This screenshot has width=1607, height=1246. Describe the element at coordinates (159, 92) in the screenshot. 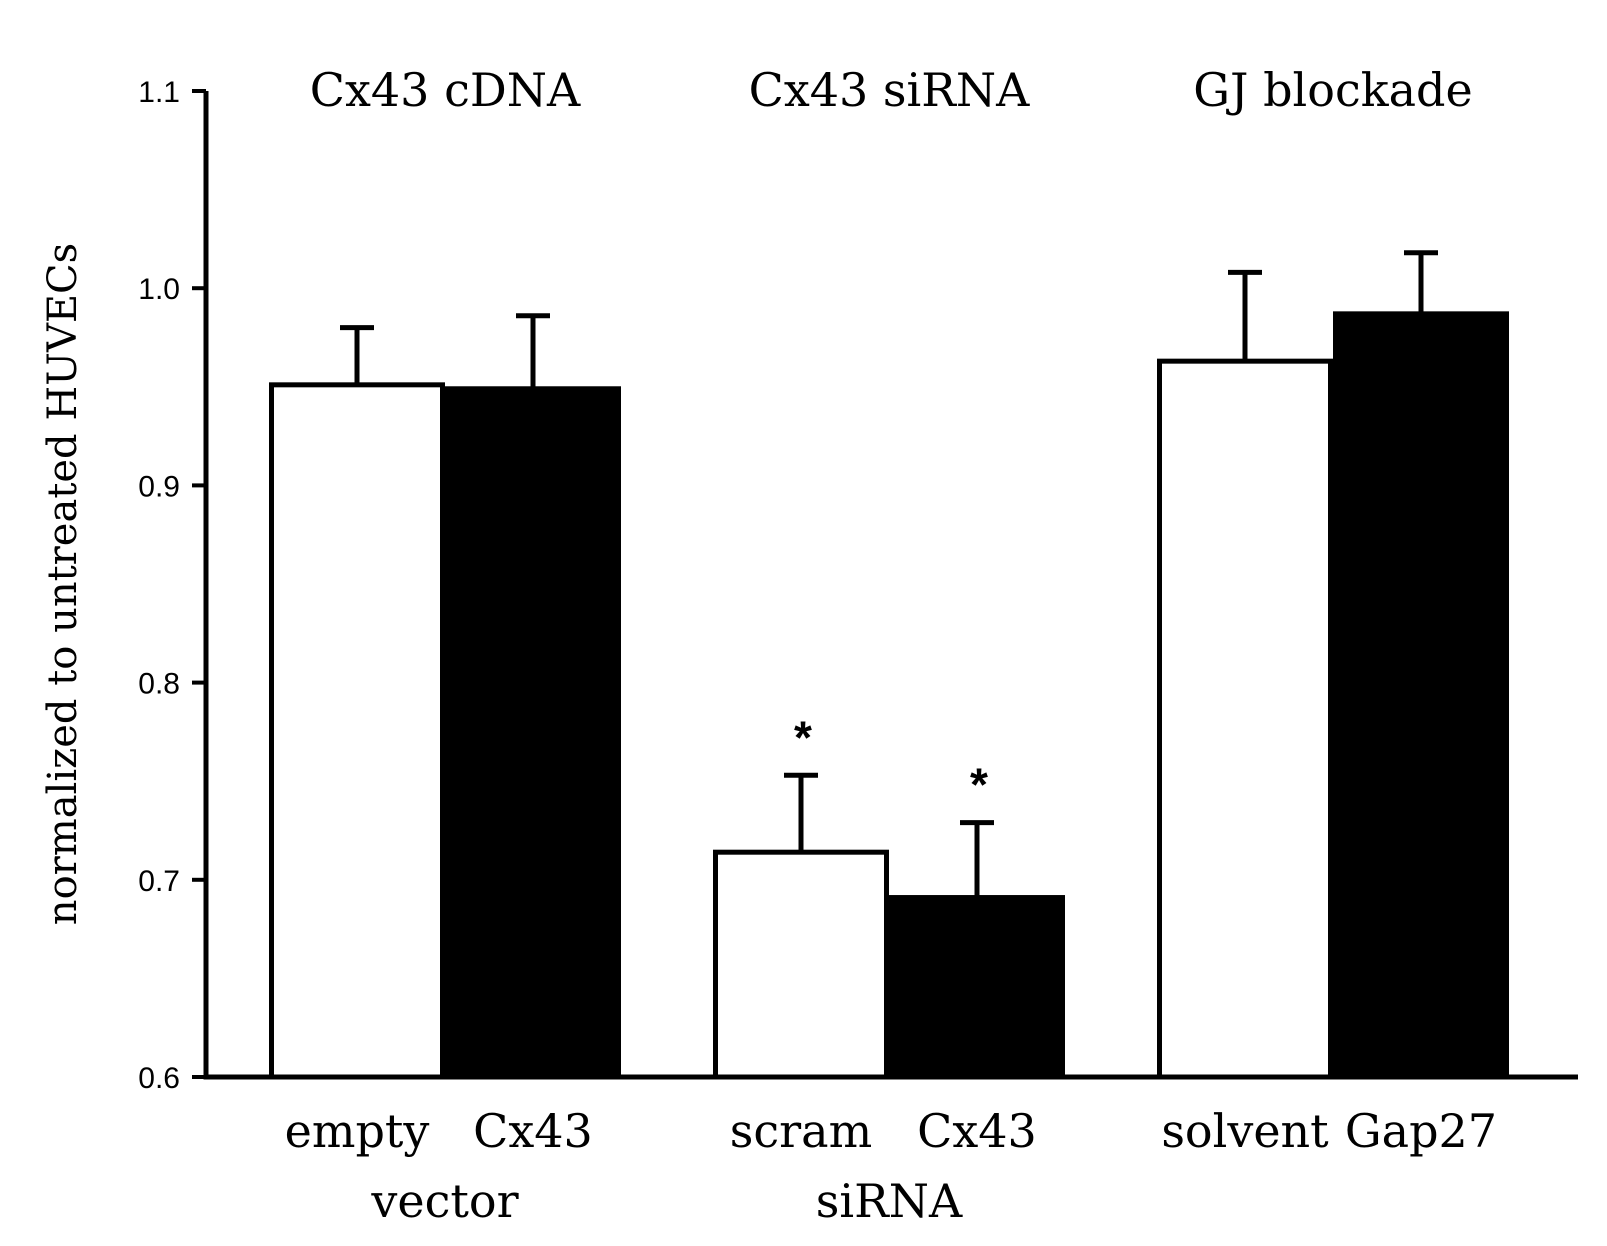

I see `y-tick-label: 1.1` at that location.